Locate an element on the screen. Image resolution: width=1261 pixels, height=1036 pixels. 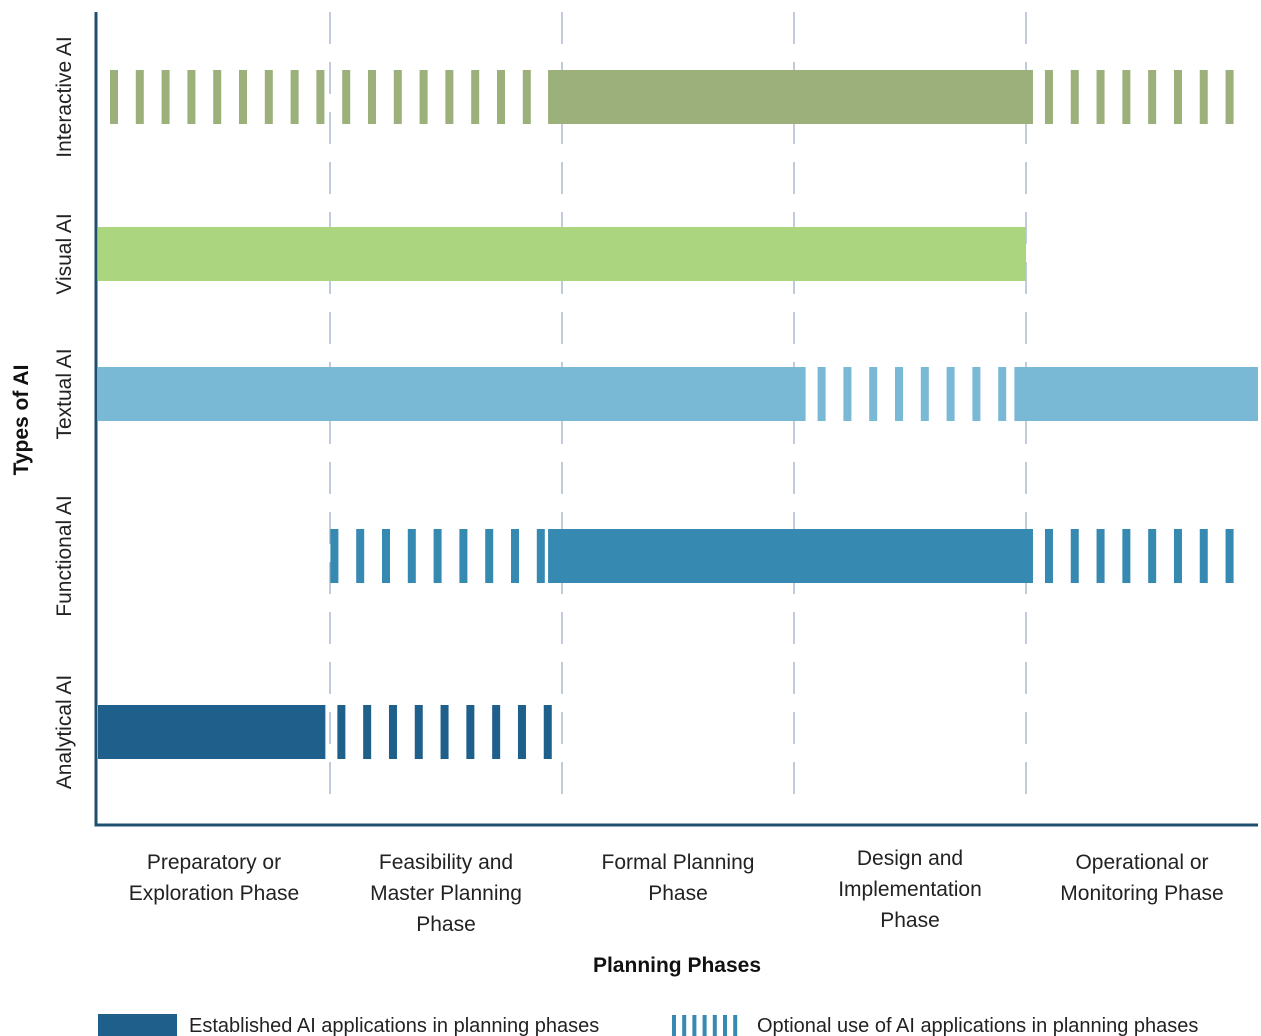
row-label: Analytical AI is located at coordinates (64, 732).